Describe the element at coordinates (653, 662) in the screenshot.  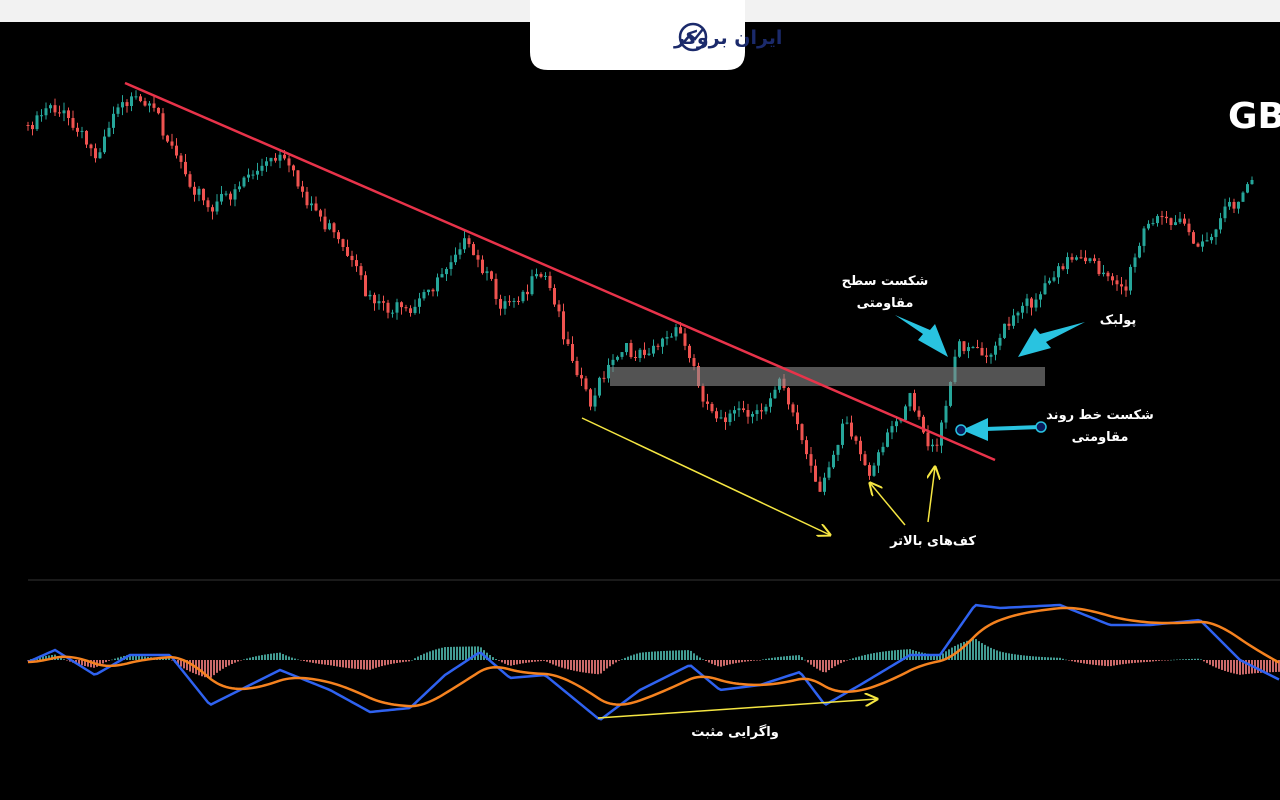
I see `macd-panel` at that location.